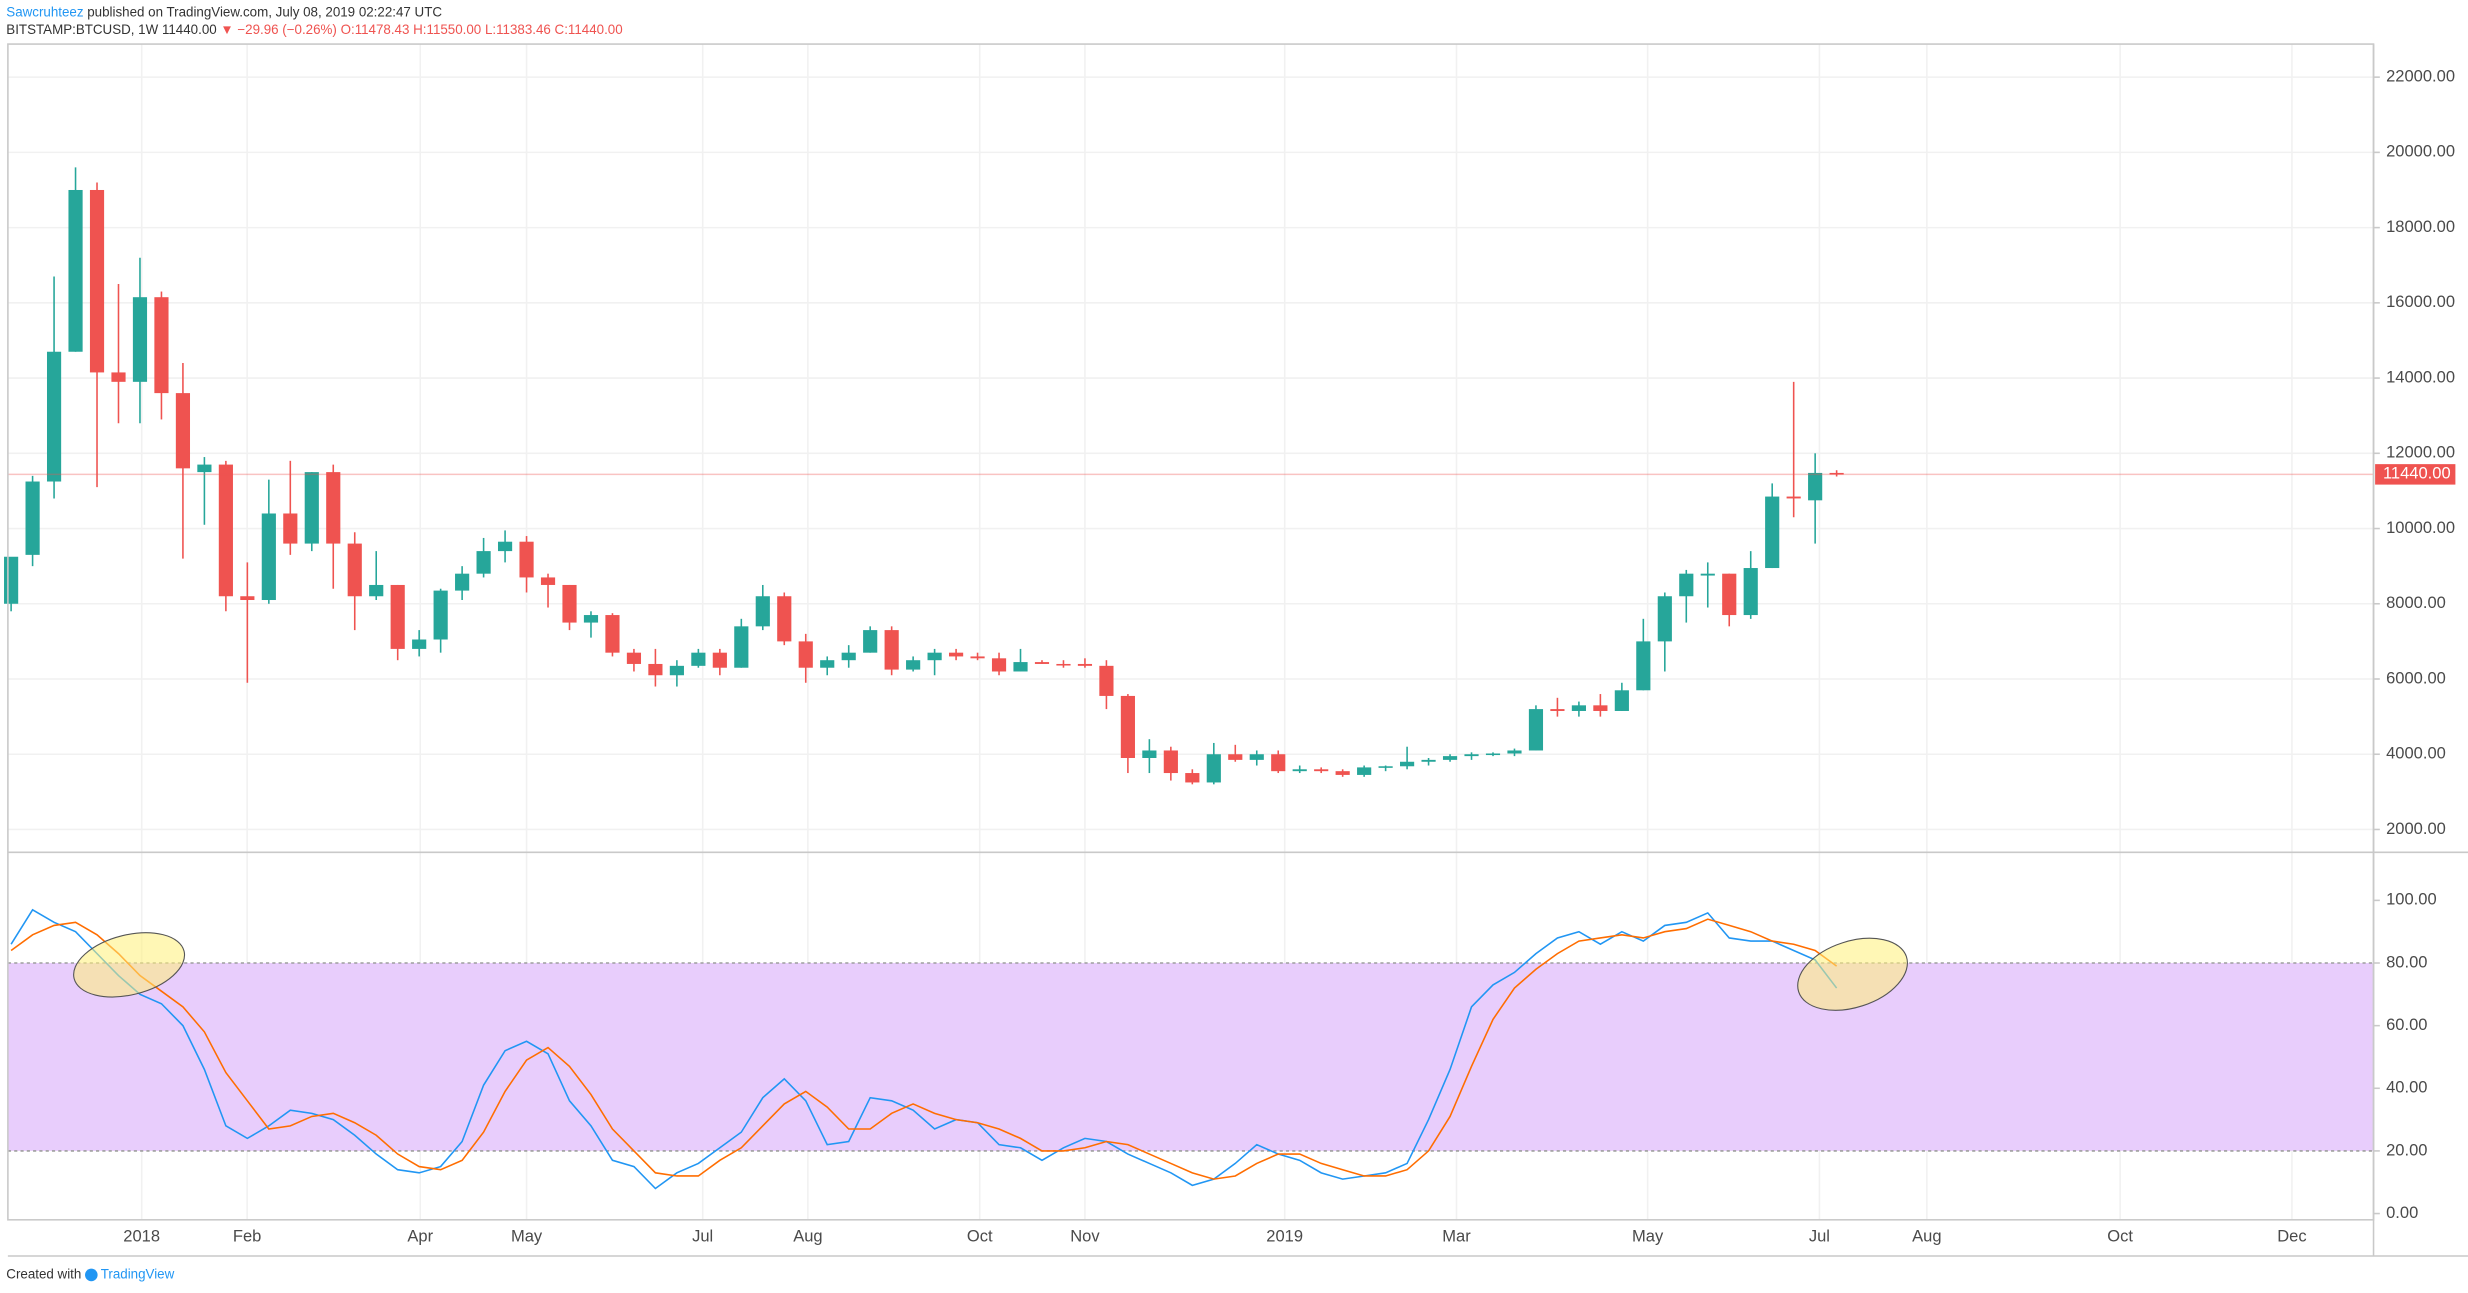 The height and width of the screenshot is (1293, 2468). I want to click on y-tick-label: 80.00, so click(2406, 961).